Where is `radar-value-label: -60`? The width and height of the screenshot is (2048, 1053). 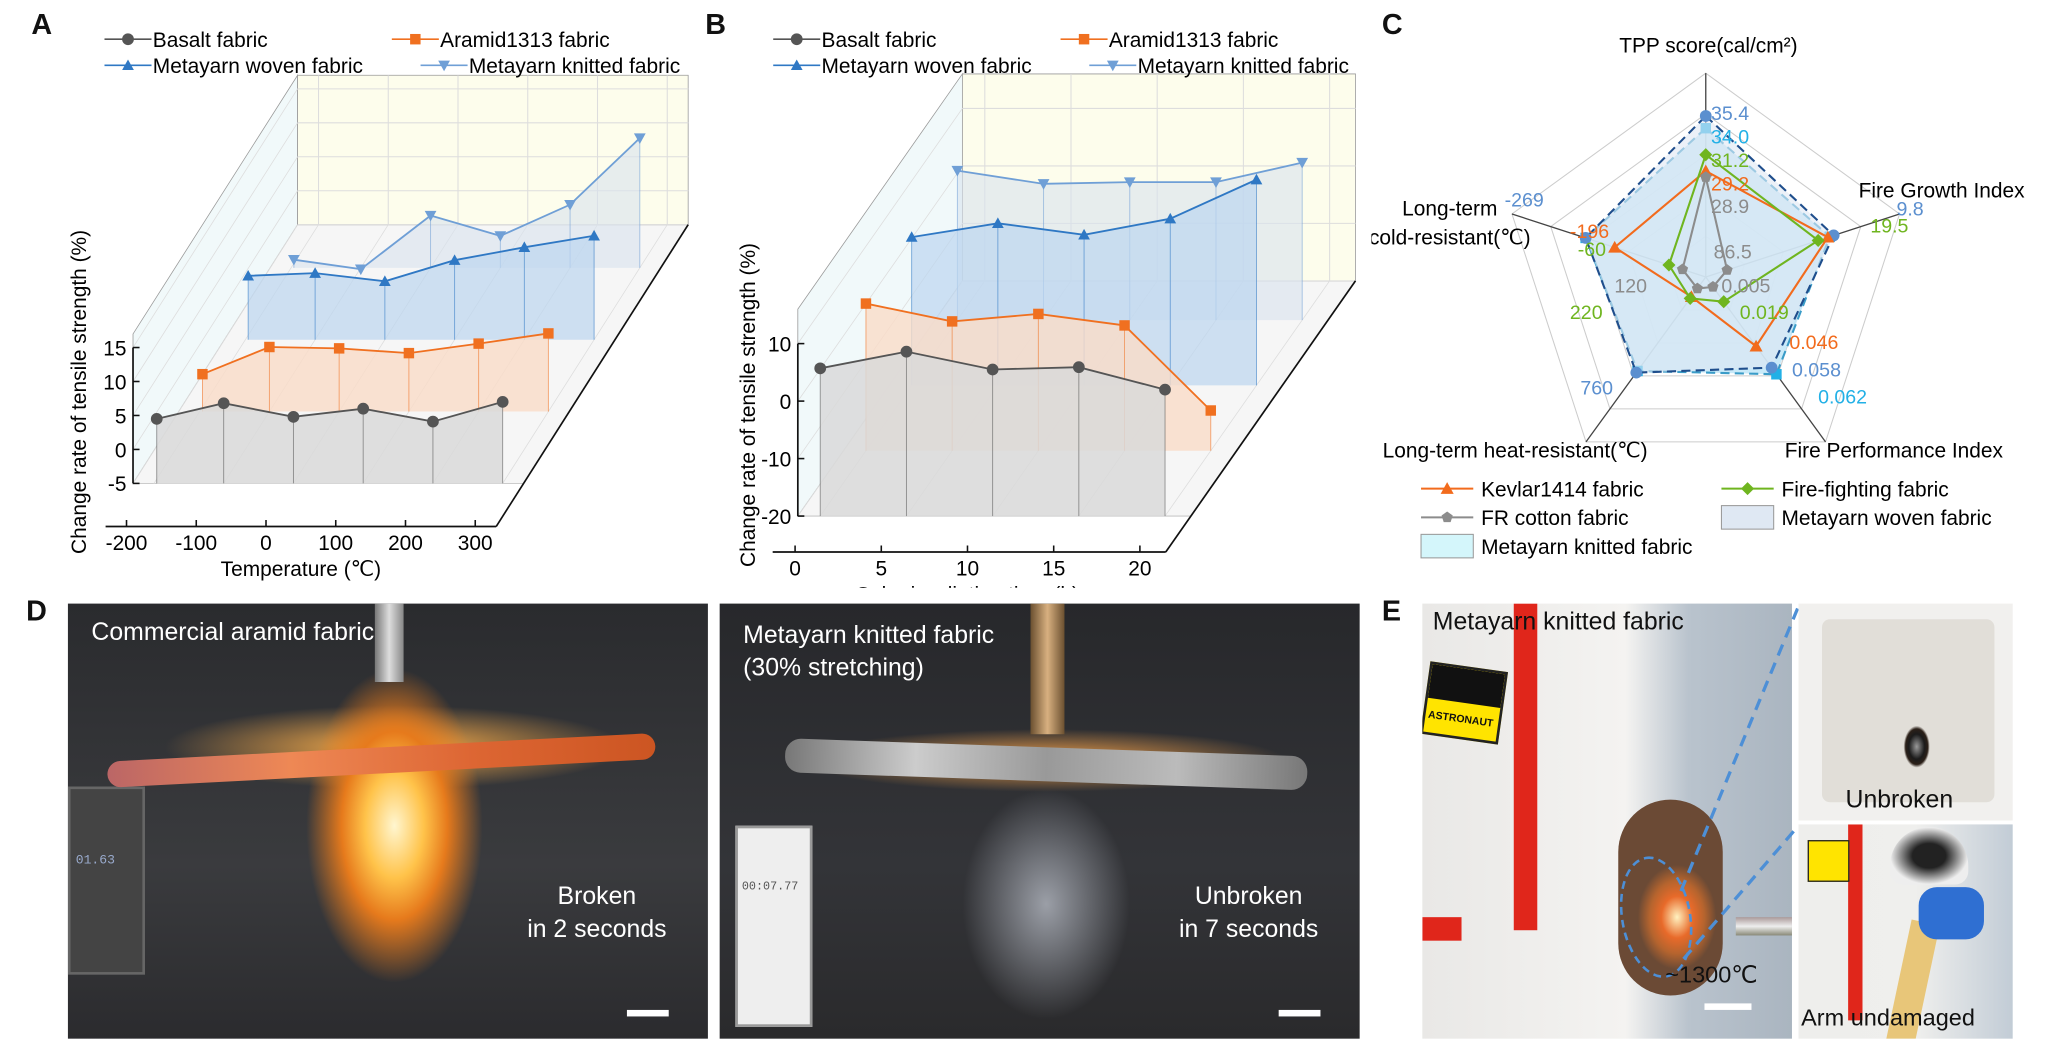
radar-value-label: -60 is located at coordinates (1592, 250).